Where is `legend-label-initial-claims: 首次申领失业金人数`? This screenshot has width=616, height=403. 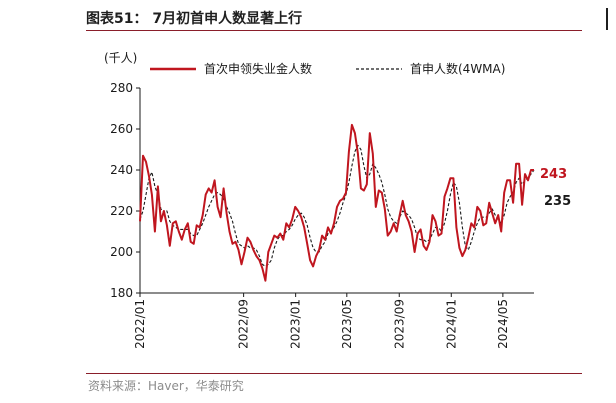 legend-label-initial-claims: 首次申领失业金人数 is located at coordinates (258, 68).